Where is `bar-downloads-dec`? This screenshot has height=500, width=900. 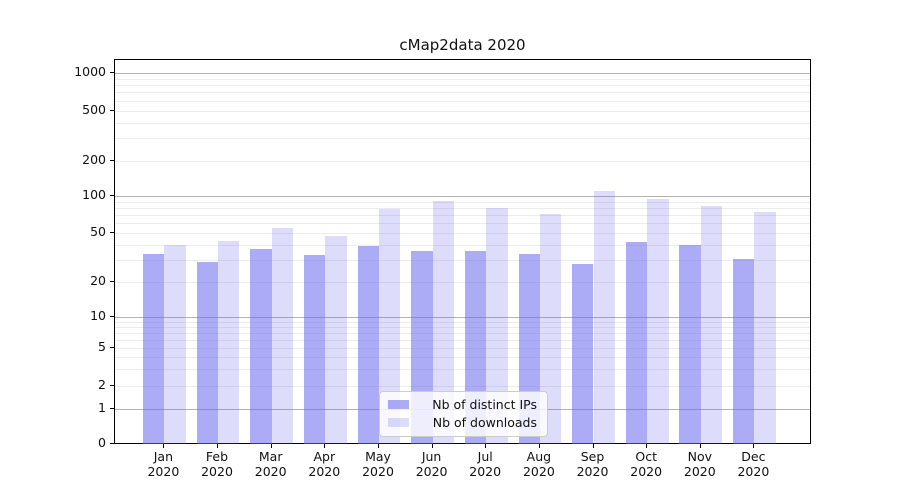
bar-downloads-dec is located at coordinates (765, 328).